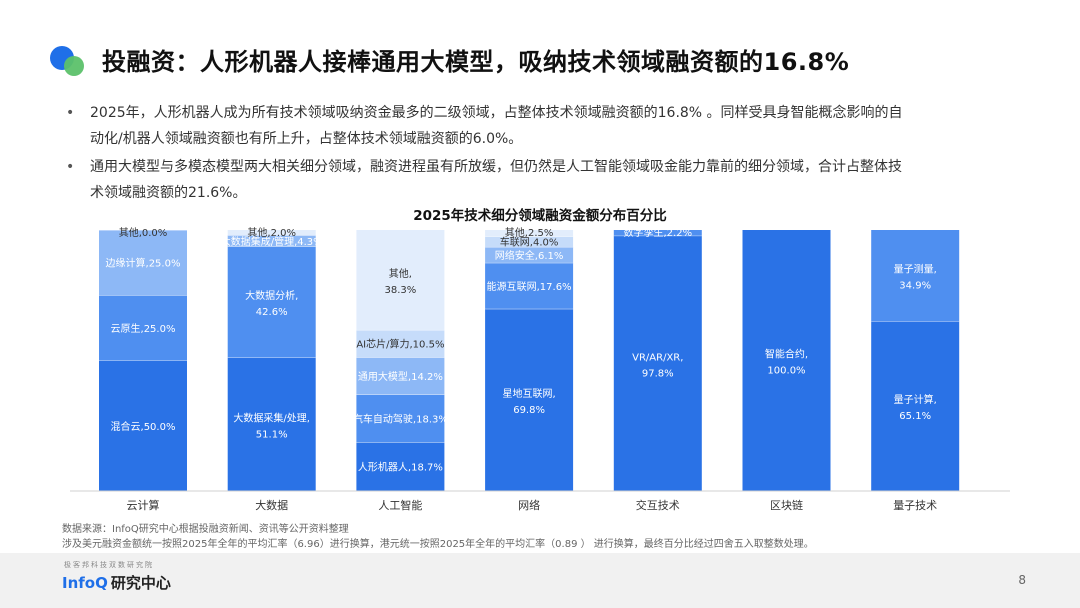  What do you see at coordinates (400, 273) in the screenshot?
I see `segment-label: 其他,` at bounding box center [400, 273].